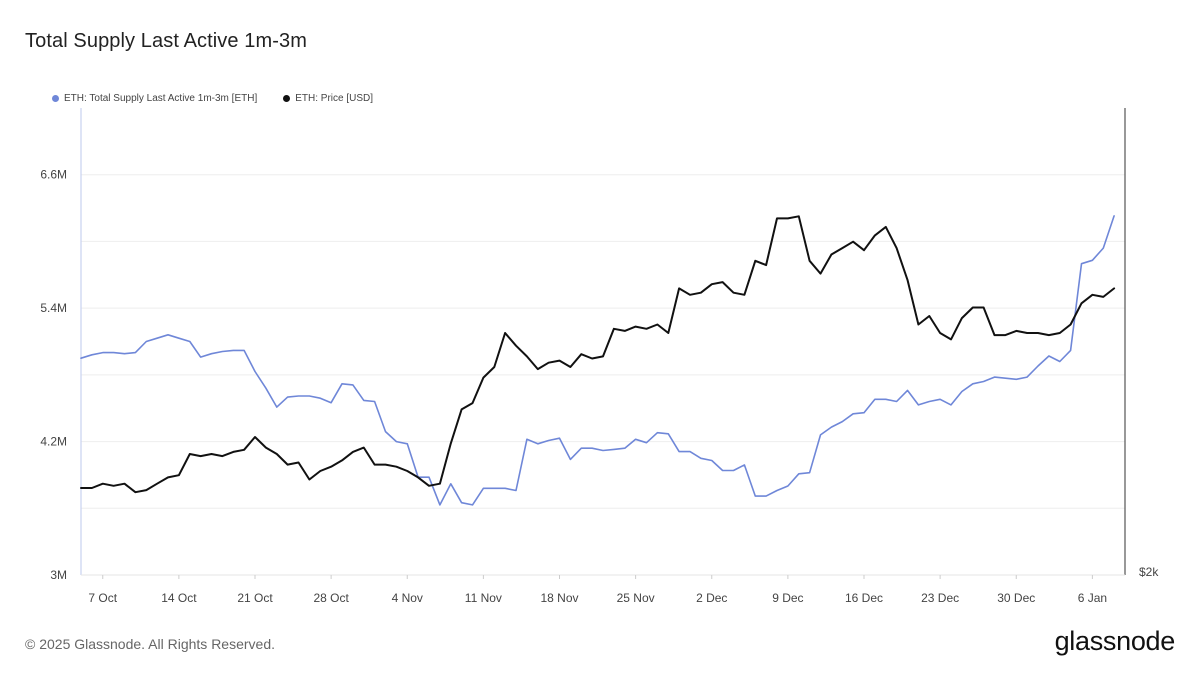 The width and height of the screenshot is (1200, 675). I want to click on x-tick-label: 7 Oct, so click(102, 598).